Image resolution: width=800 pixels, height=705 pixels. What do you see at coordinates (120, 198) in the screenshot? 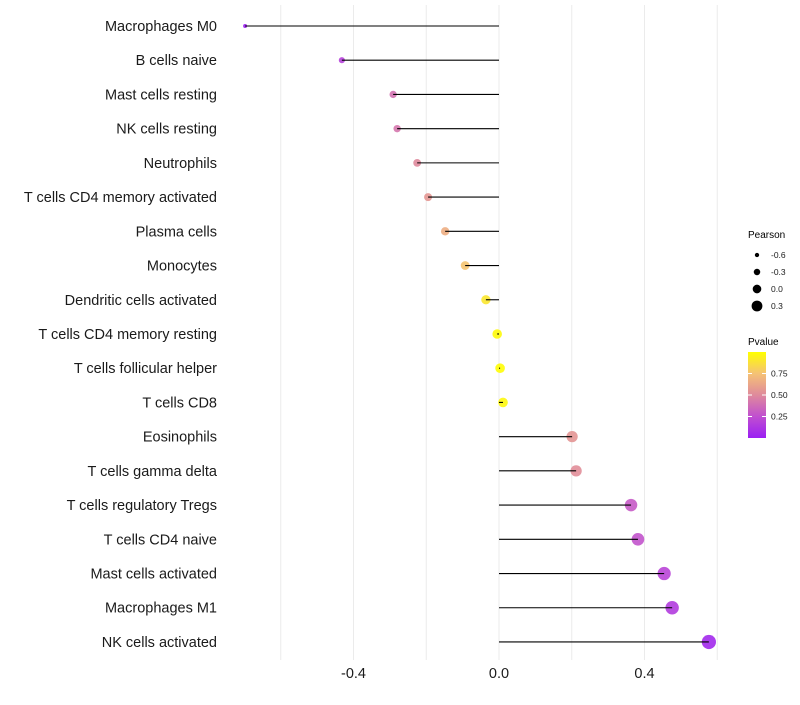
I see `y-tick-label: T cells CD4 memory activated` at bounding box center [120, 198].